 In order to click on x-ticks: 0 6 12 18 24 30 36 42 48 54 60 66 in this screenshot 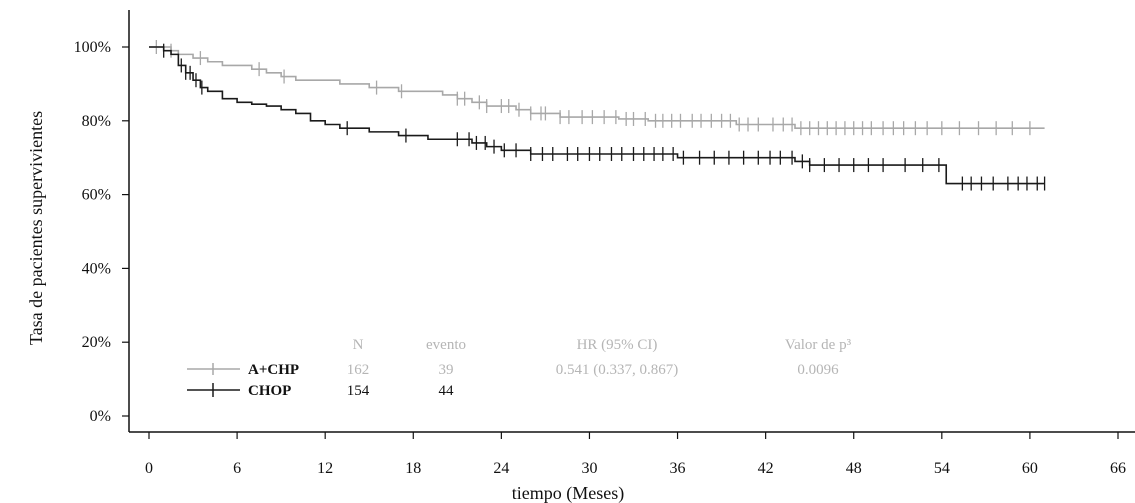, I will do `click(635, 454)`.